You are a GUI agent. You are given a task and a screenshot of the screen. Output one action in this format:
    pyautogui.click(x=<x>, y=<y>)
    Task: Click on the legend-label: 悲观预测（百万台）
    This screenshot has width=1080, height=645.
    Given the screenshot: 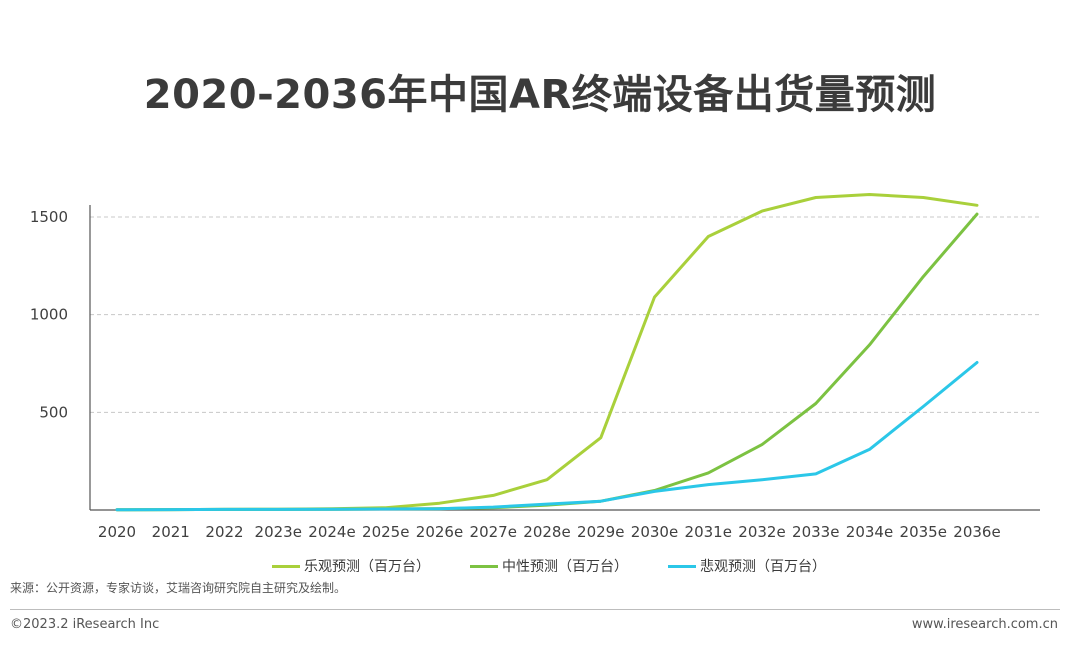 What is the action you would take?
    pyautogui.click(x=763, y=567)
    